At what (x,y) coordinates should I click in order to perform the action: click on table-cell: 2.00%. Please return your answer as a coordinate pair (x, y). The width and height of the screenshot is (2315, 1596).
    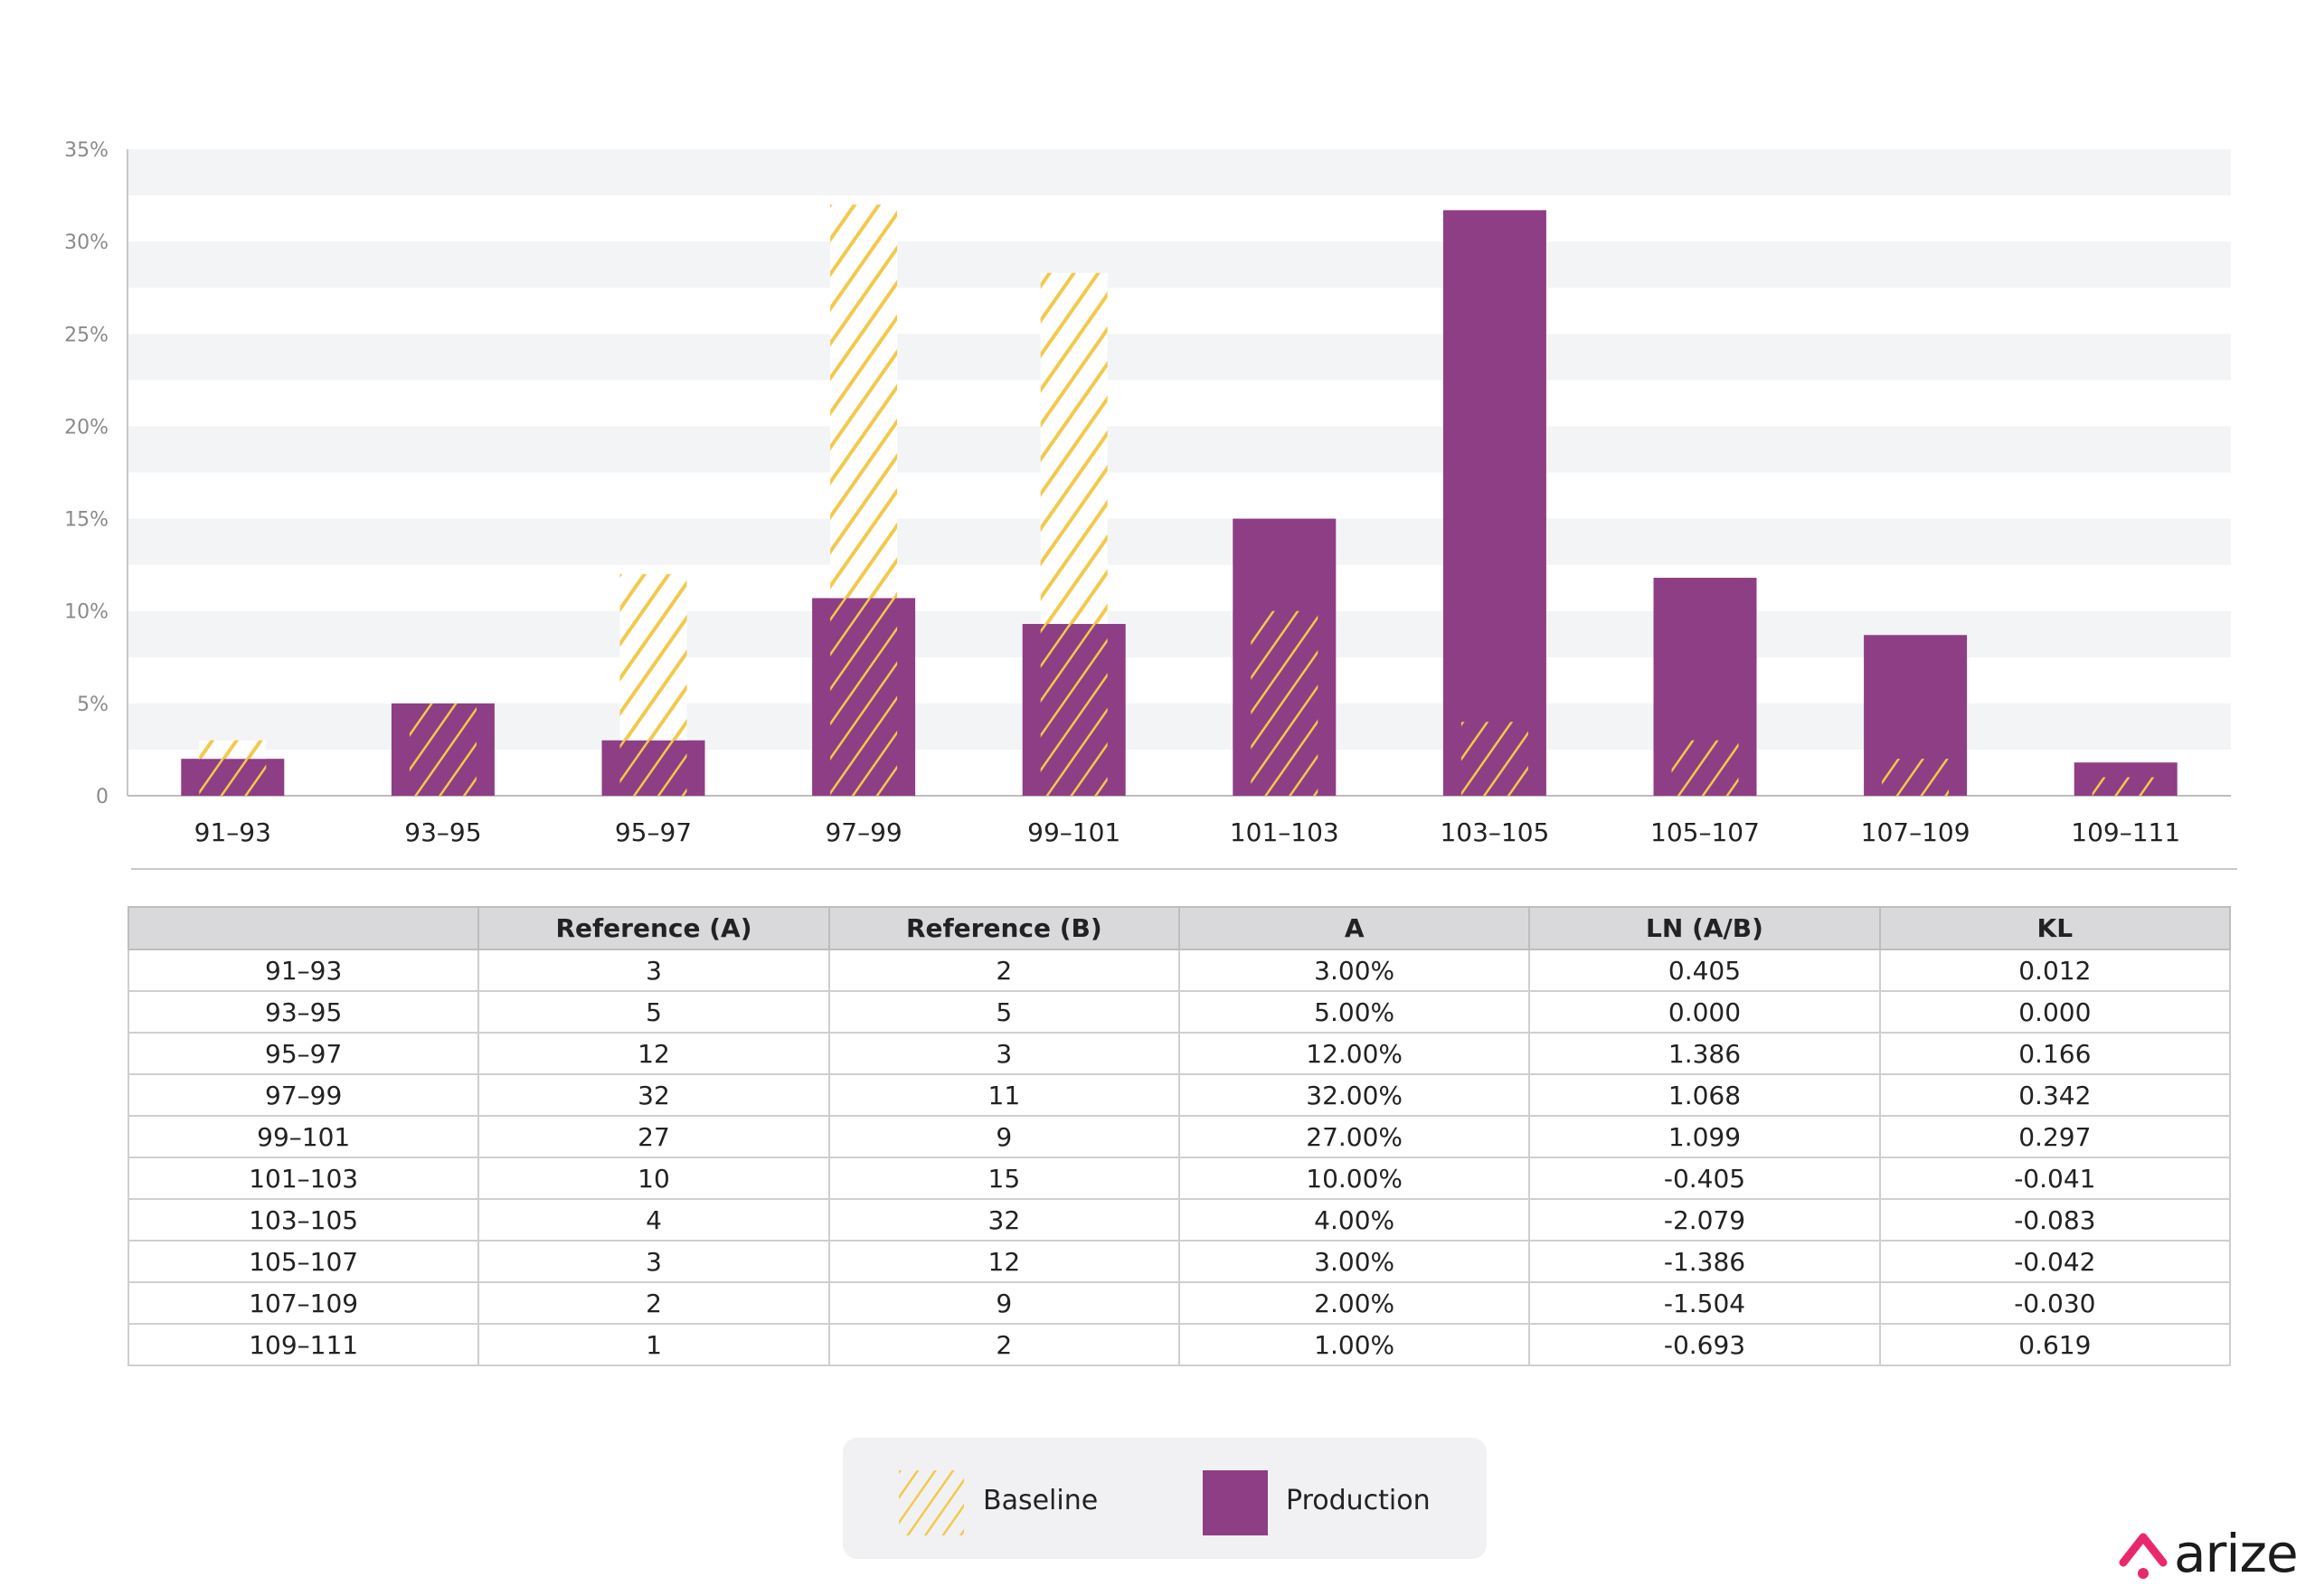
    Looking at the image, I should click on (1354, 1303).